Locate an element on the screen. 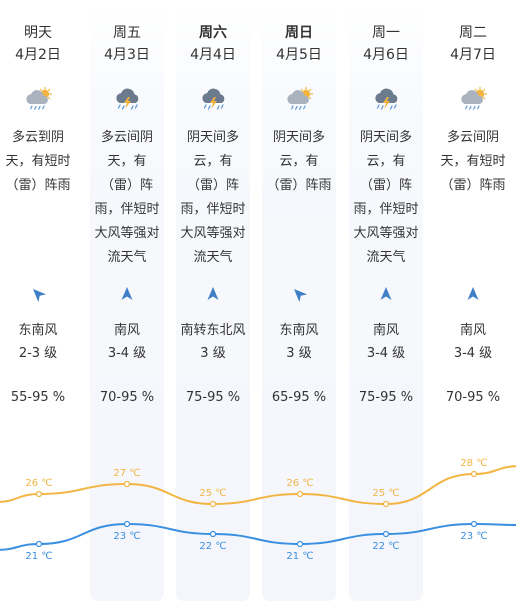 The height and width of the screenshot is (601, 516). day-name: 周日 is located at coordinates (299, 33).